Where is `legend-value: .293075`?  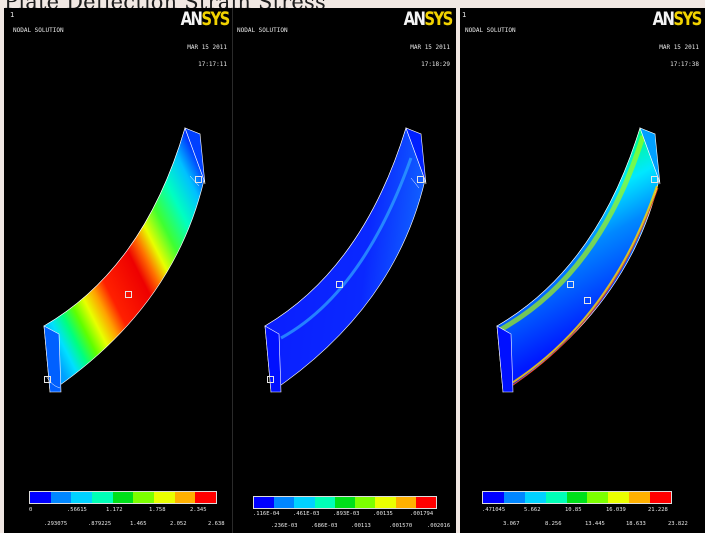 legend-value: .293075 is located at coordinates (56, 524).